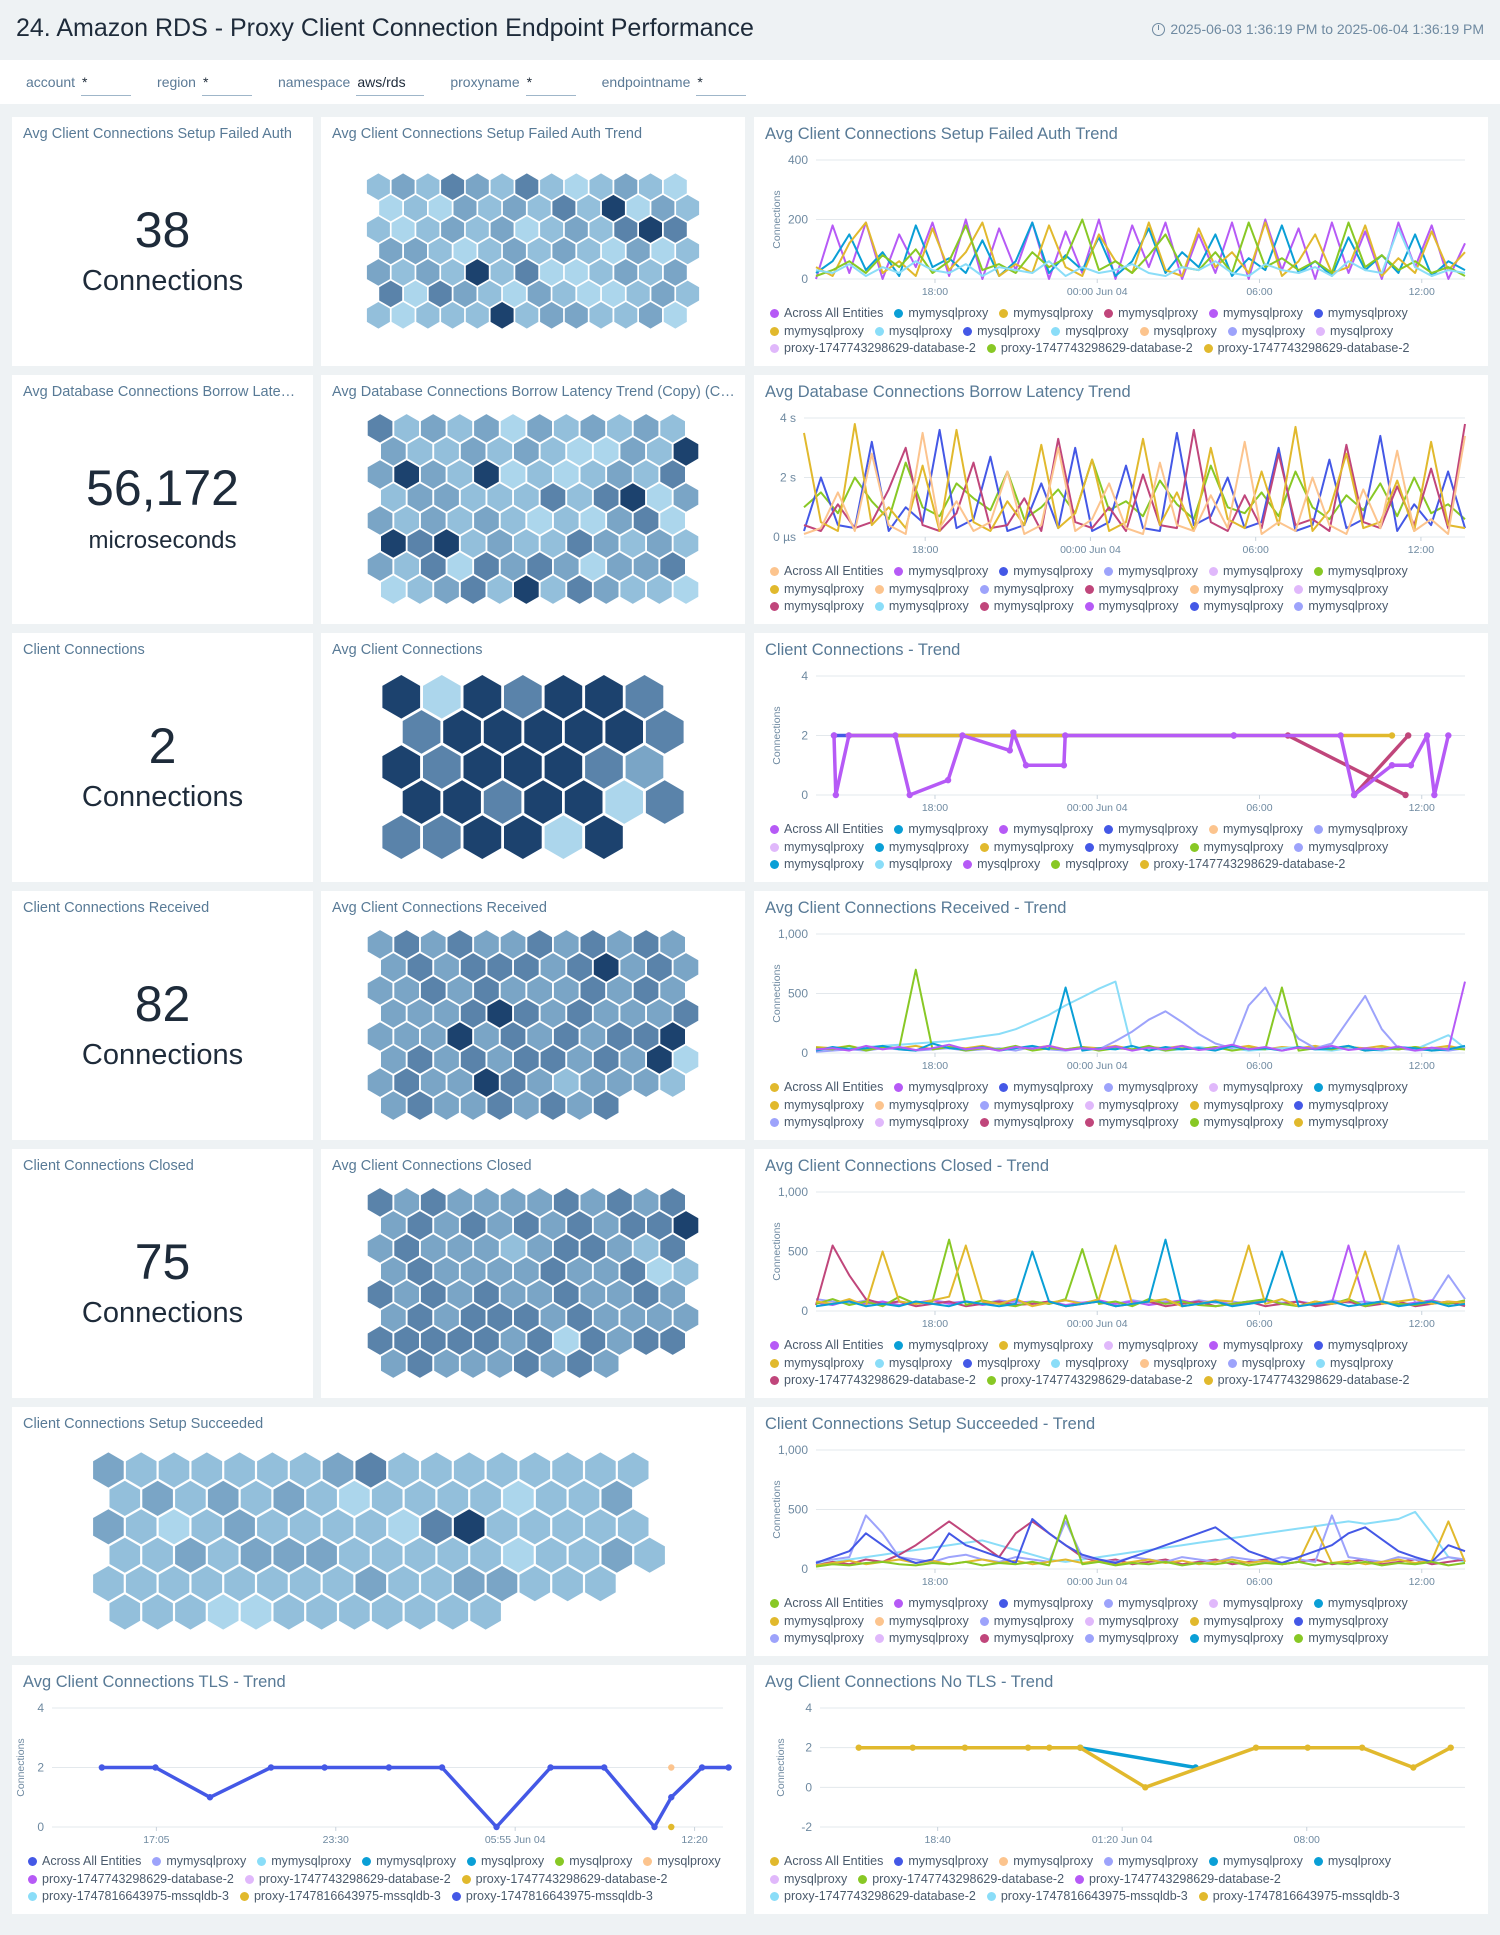 This screenshot has width=1500, height=1935. What do you see at coordinates (1306, 349) in the screenshot?
I see `legend-item: proxy-1747743298629-database-2` at bounding box center [1306, 349].